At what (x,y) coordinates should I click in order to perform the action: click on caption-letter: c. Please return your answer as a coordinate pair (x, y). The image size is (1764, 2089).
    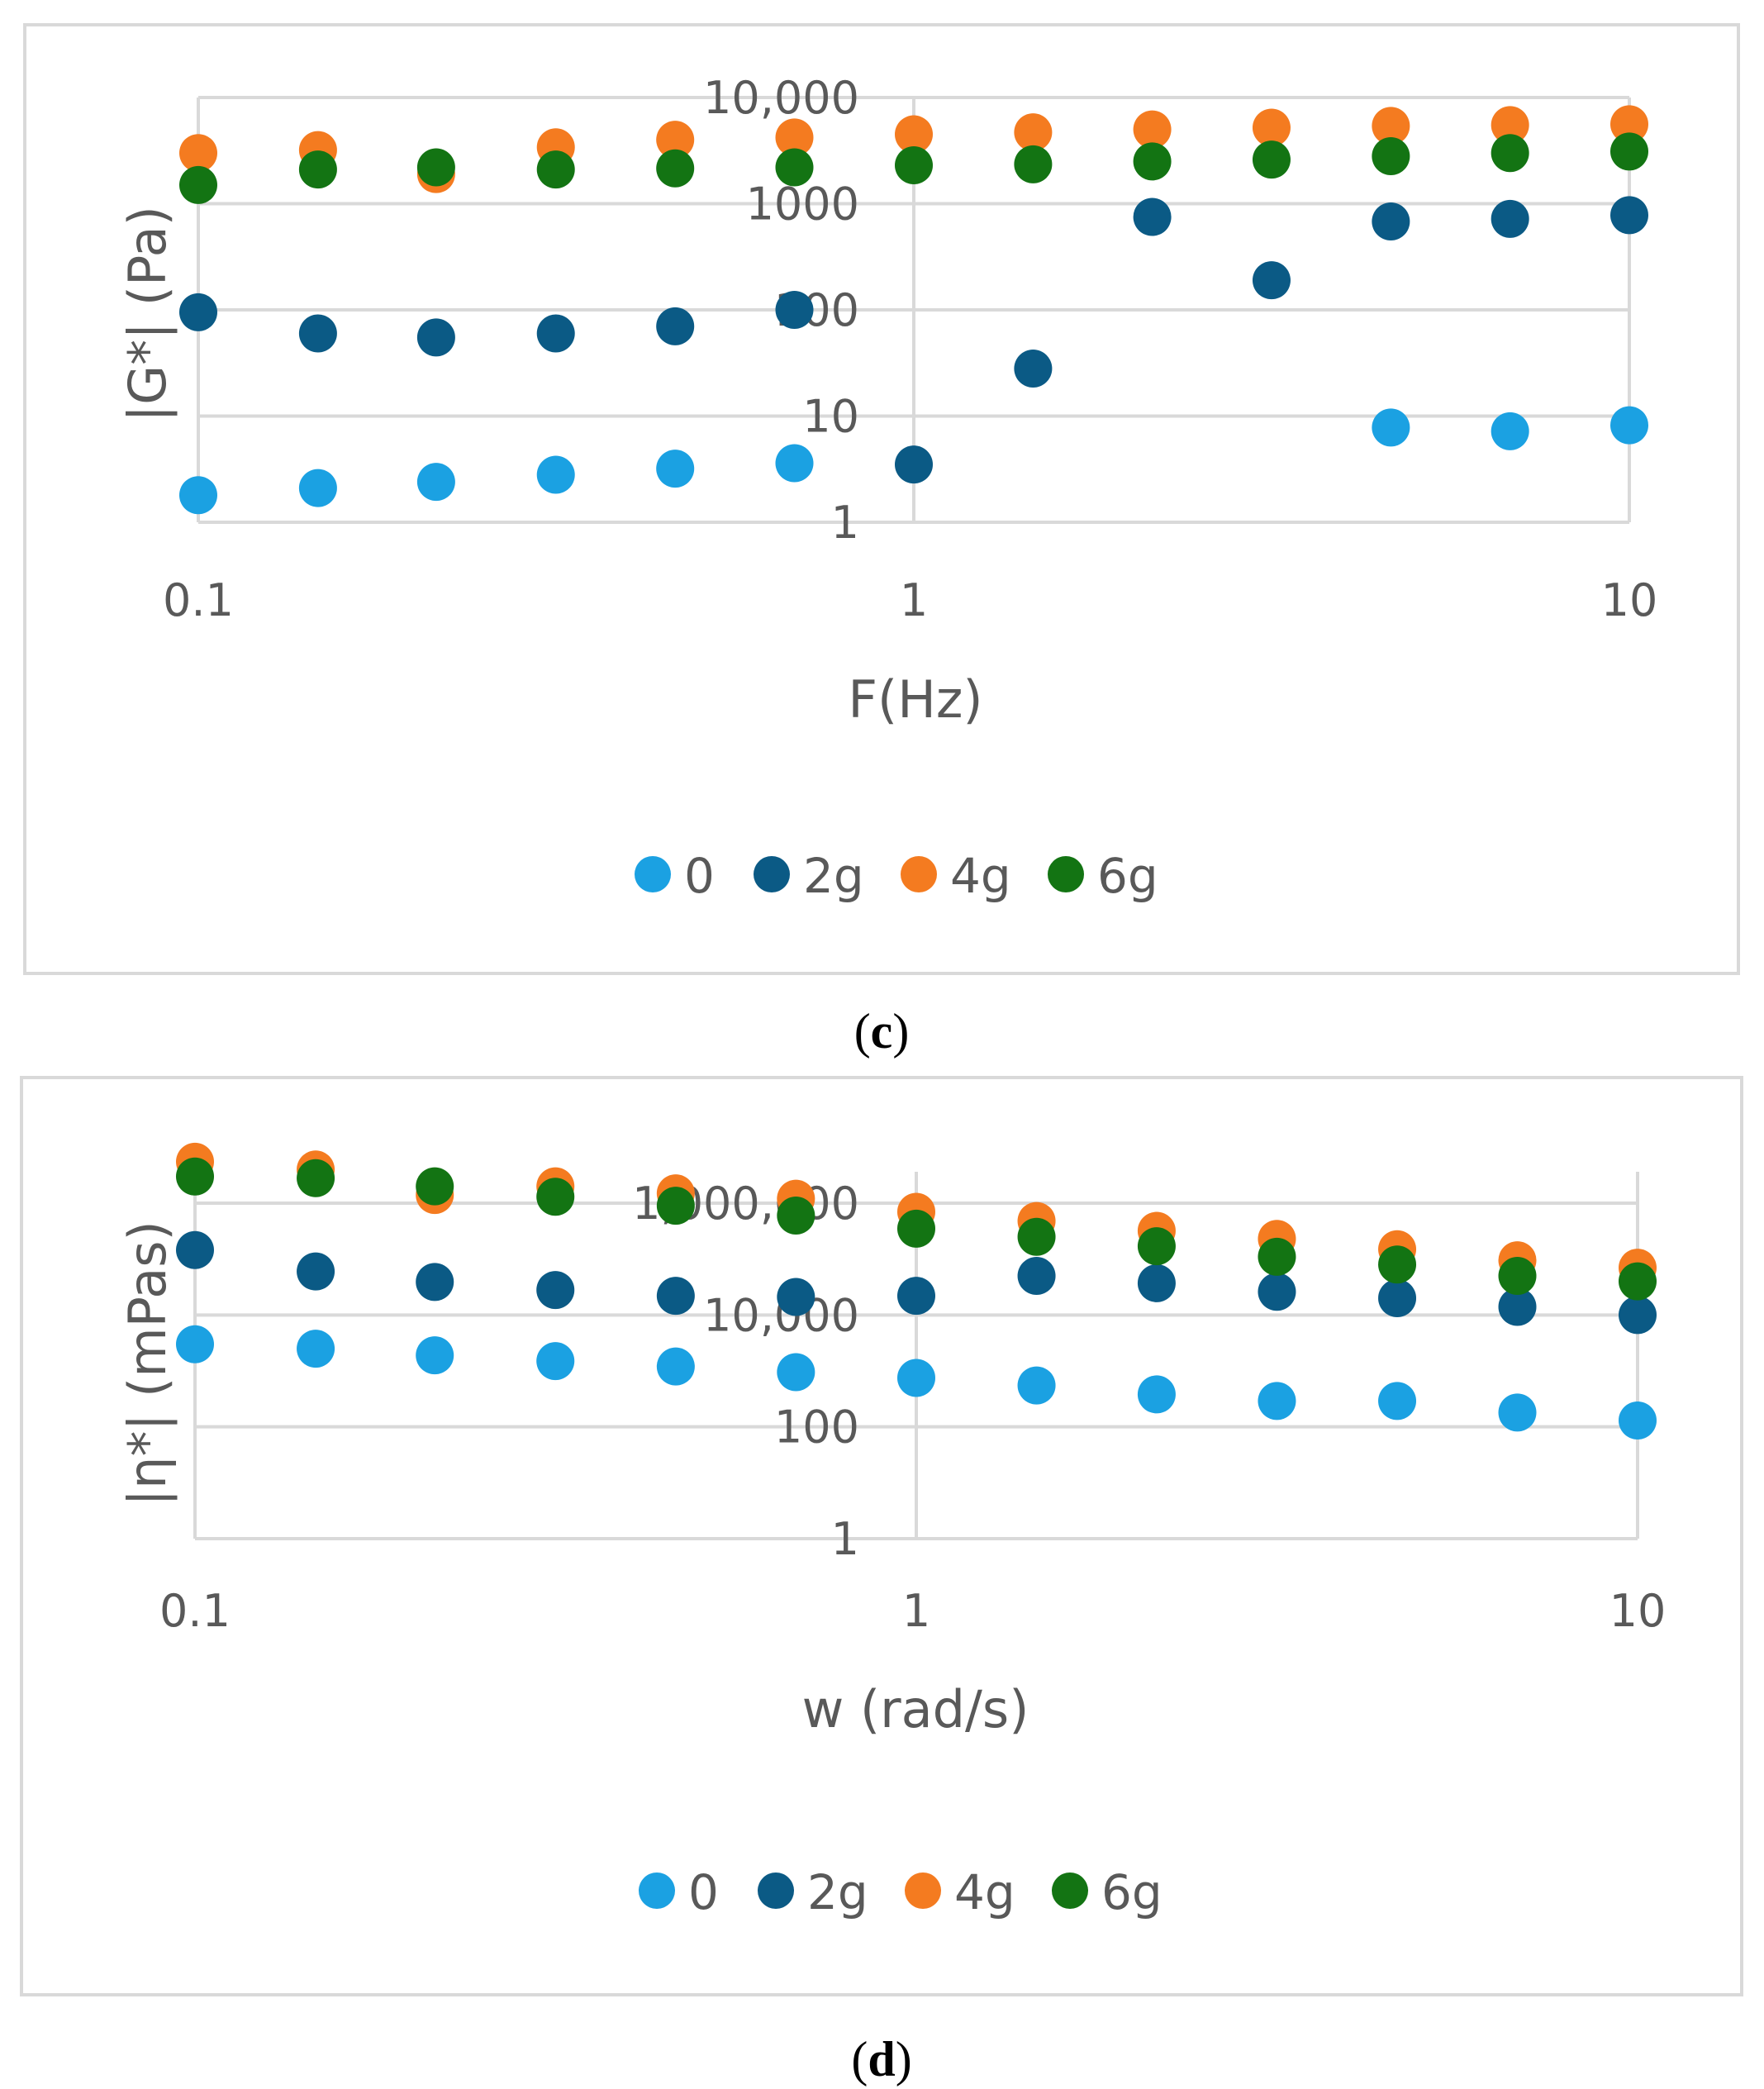
    Looking at the image, I should click on (882, 1032).